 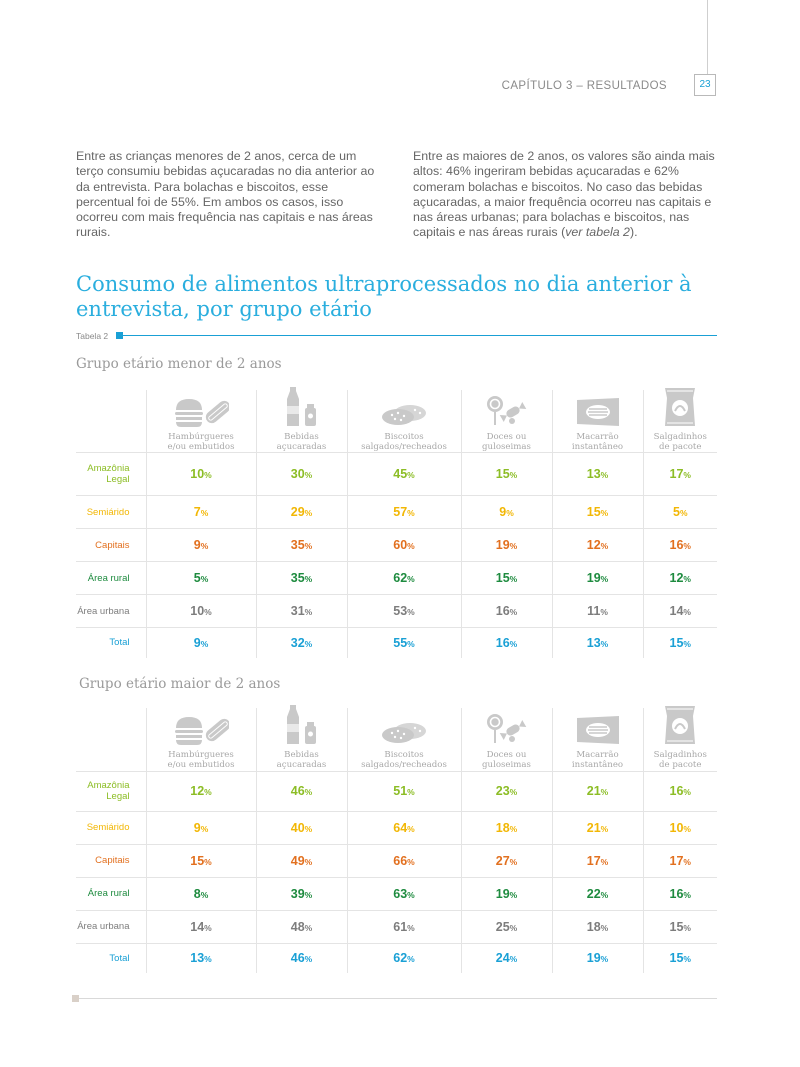 What do you see at coordinates (400, 474) in the screenshot?
I see `value-number: 45` at bounding box center [400, 474].